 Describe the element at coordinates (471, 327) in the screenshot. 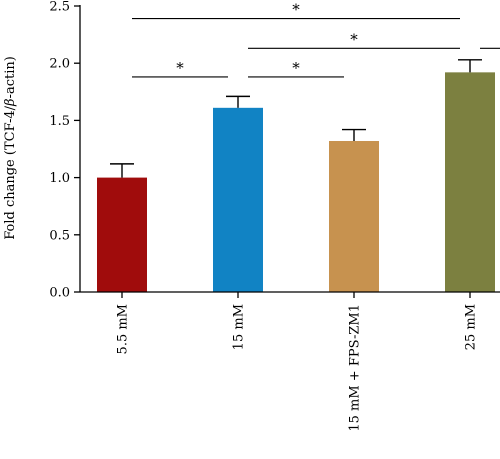

I see `x-tick-label-4: 25 mM` at that location.